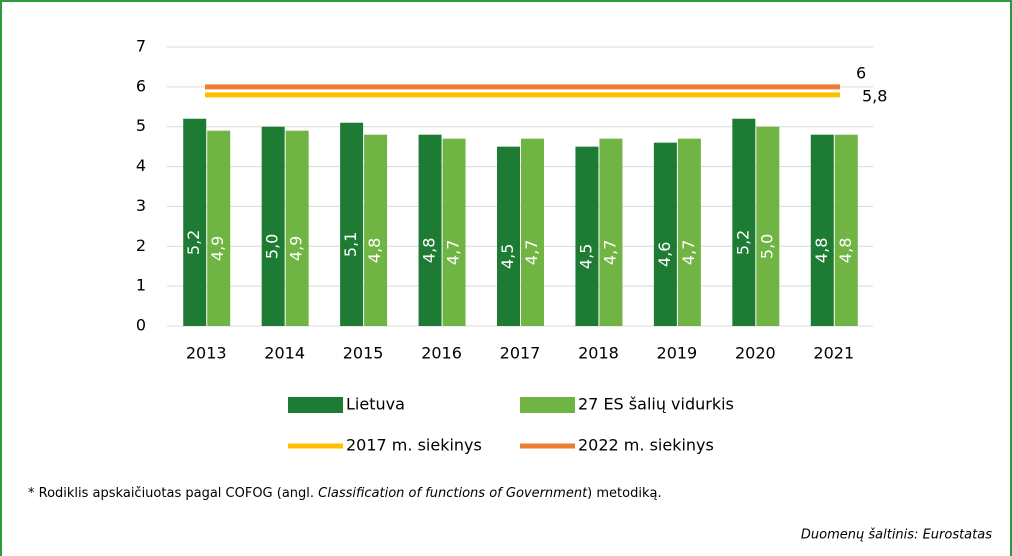 This screenshot has height=556, width=1012. I want to click on y-tick-label: 7, so click(141, 46).